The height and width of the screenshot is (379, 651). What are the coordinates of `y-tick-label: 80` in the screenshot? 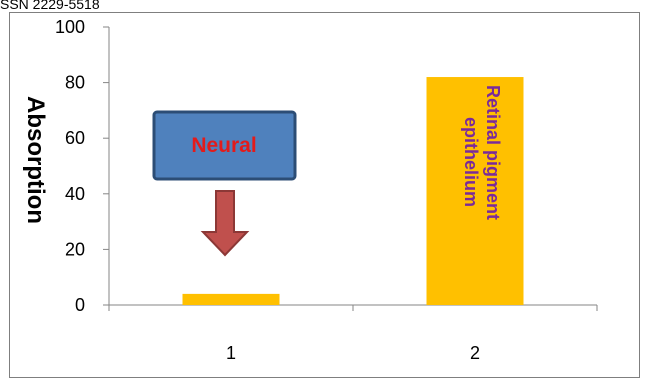 It's located at (75, 83).